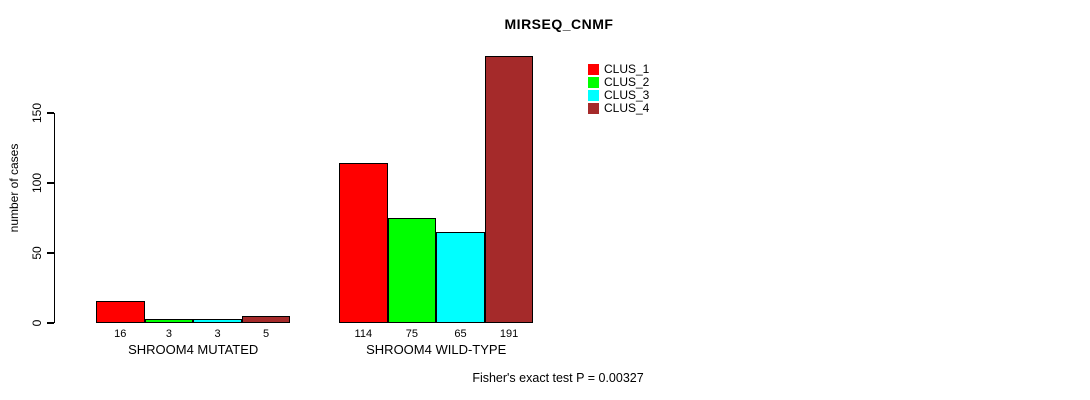  I want to click on legend-label: CLUS_4, so click(627, 108).